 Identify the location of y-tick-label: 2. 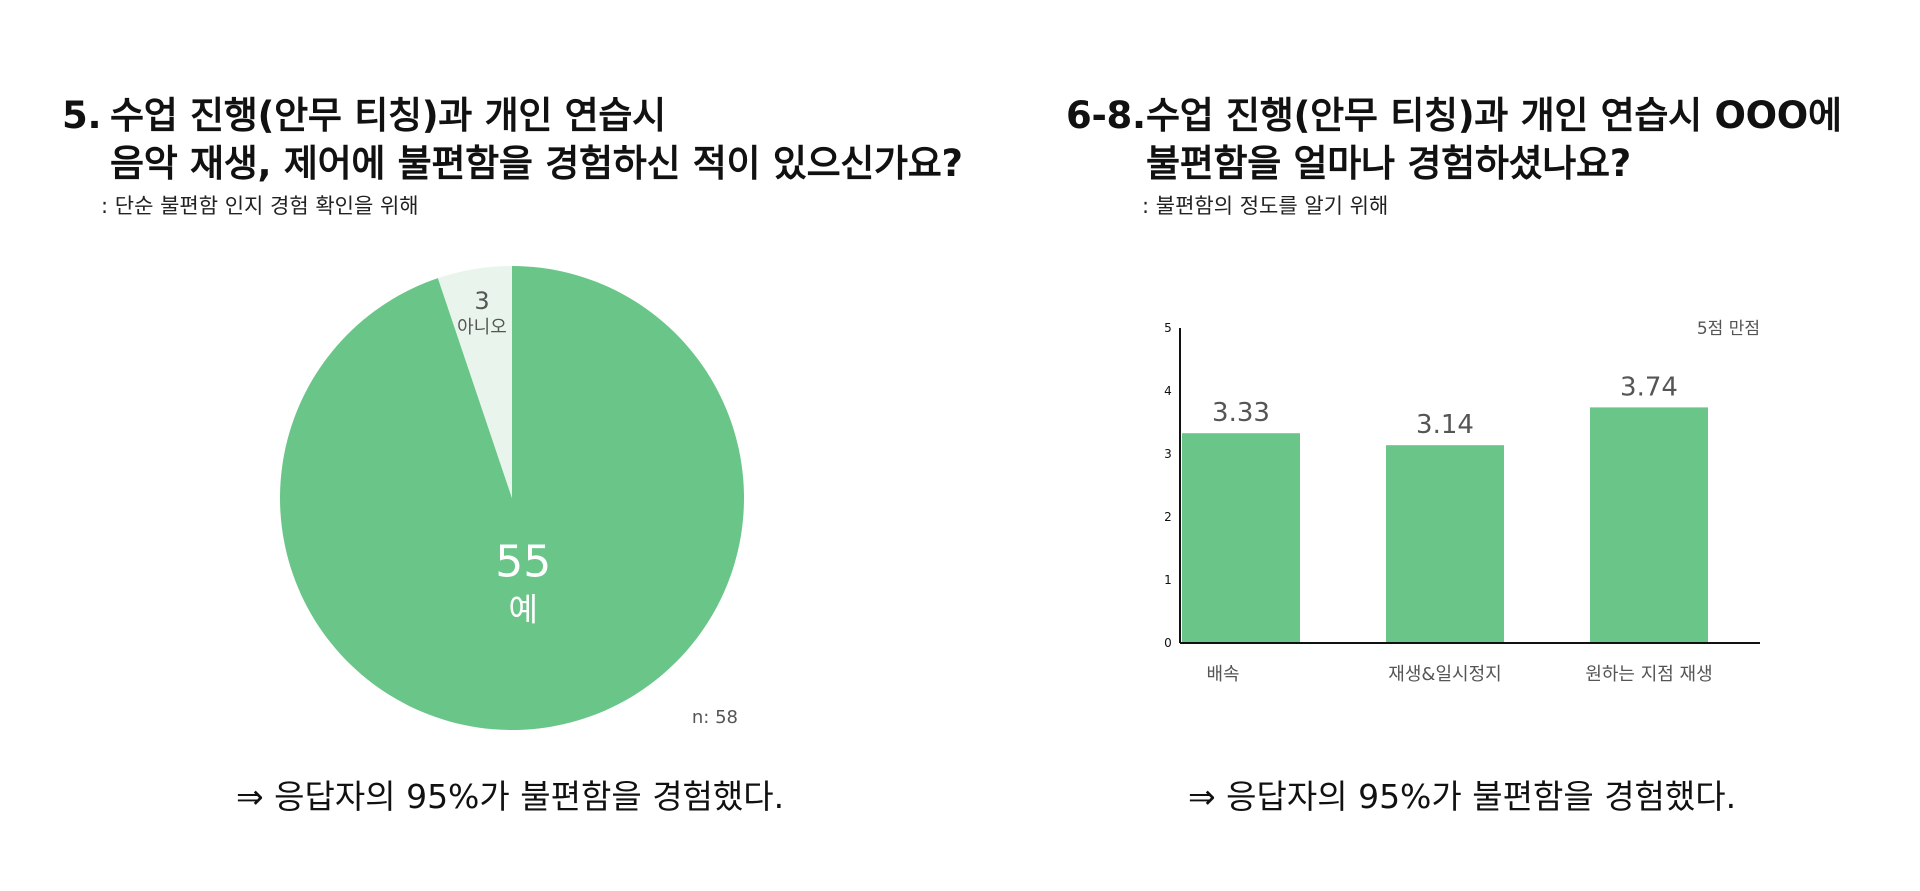
(1168, 517).